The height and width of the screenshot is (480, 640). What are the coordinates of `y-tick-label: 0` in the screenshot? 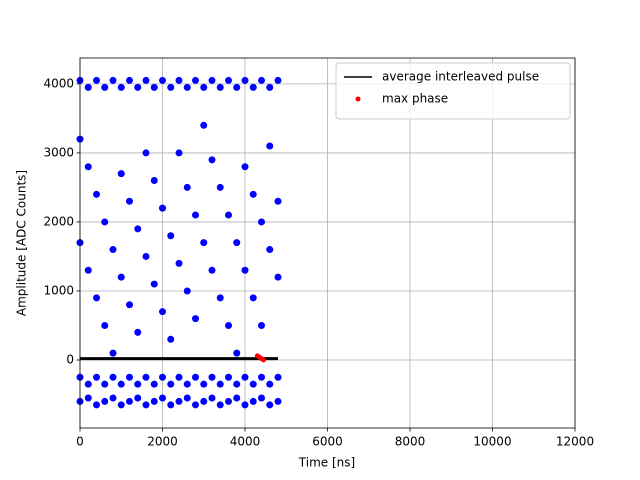 It's located at (70, 360).